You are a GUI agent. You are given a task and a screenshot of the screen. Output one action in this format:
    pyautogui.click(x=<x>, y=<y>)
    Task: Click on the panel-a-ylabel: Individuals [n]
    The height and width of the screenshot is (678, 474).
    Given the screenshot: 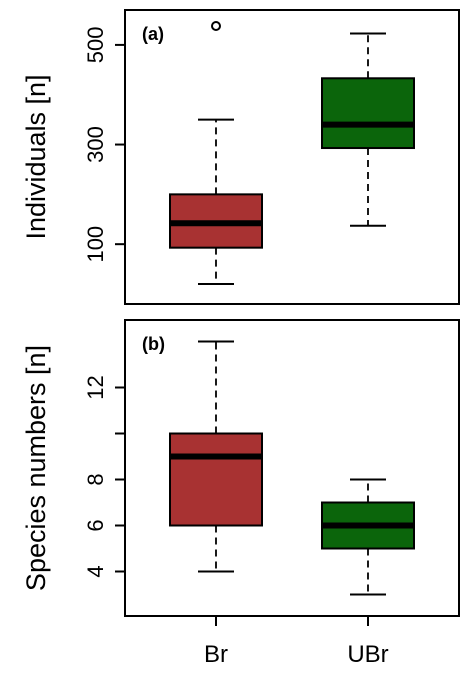 What is the action you would take?
    pyautogui.click(x=36, y=156)
    